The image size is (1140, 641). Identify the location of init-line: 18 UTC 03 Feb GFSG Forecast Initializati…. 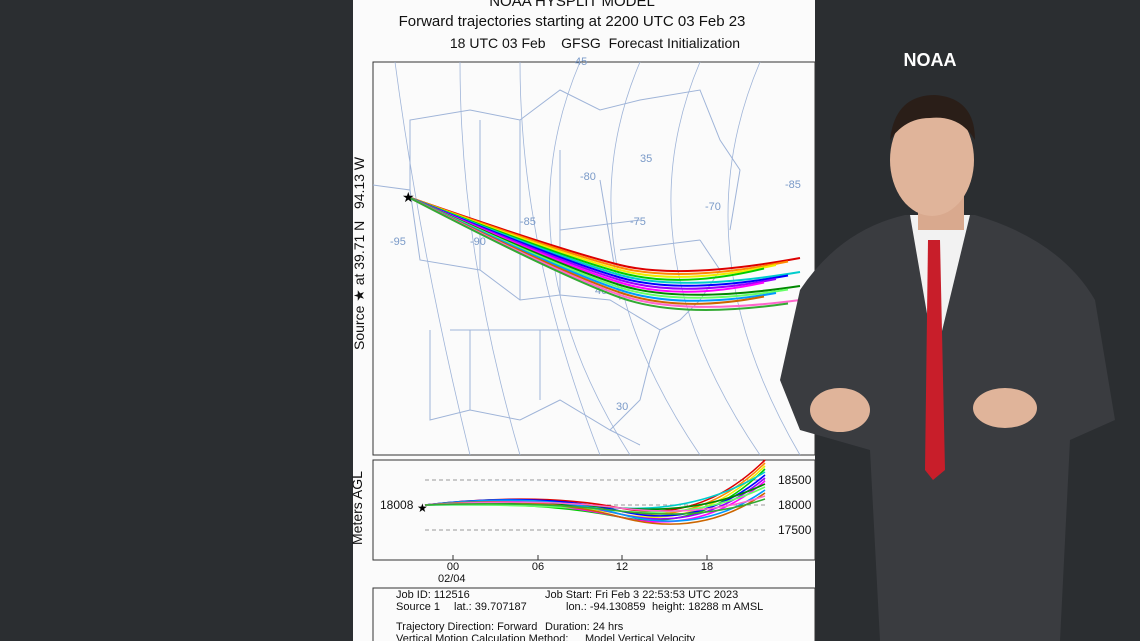
(595, 43).